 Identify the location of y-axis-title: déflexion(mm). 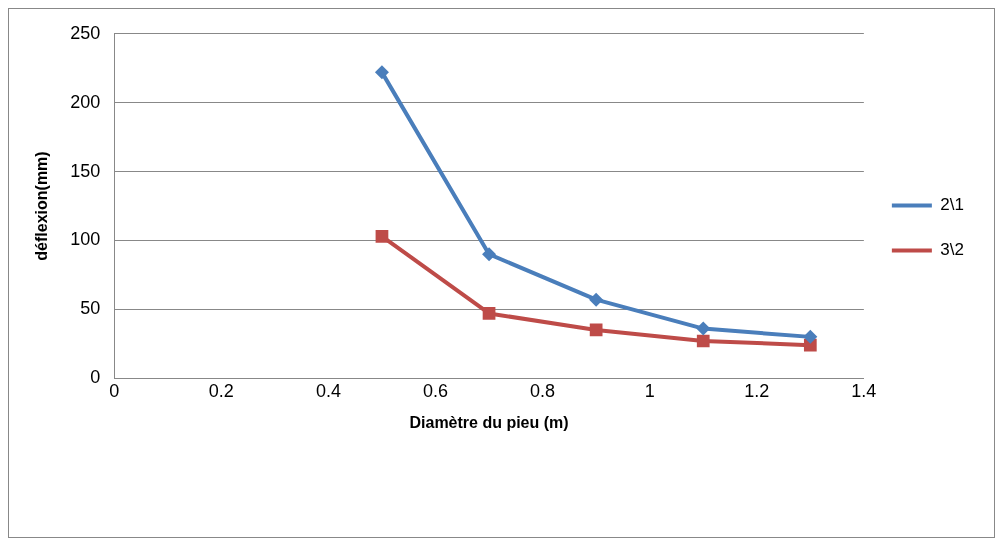
(42, 206).